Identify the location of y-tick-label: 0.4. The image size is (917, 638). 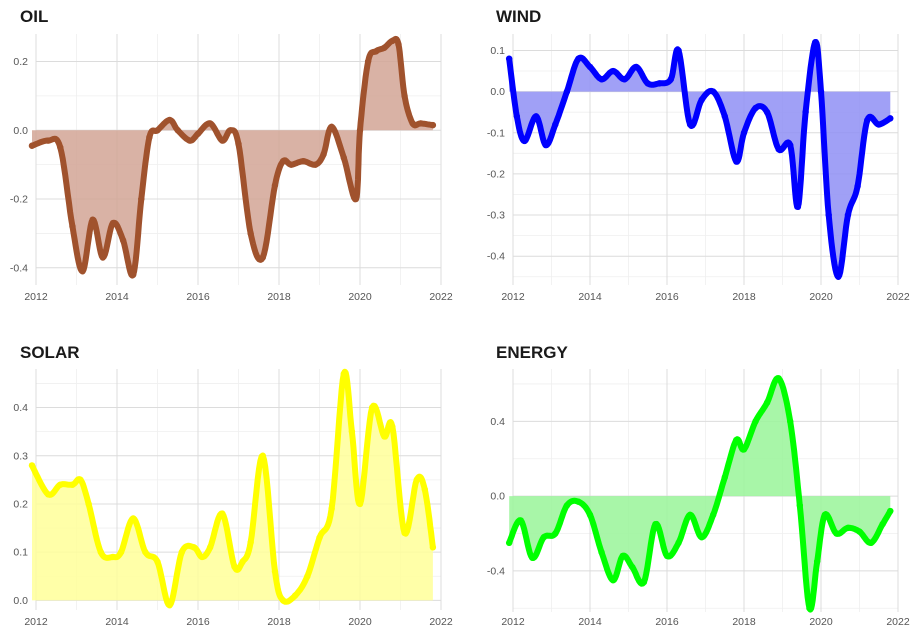
(20, 408).